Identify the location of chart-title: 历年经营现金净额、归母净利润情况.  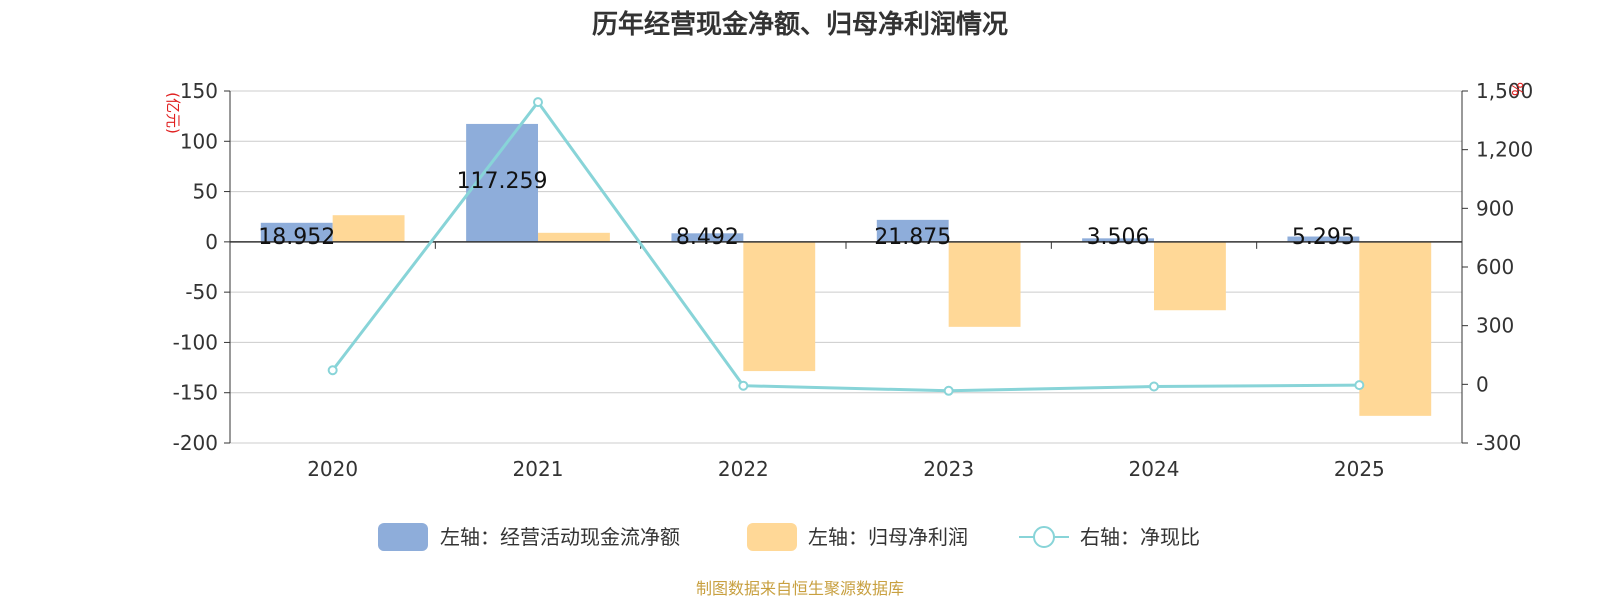
(800, 24).